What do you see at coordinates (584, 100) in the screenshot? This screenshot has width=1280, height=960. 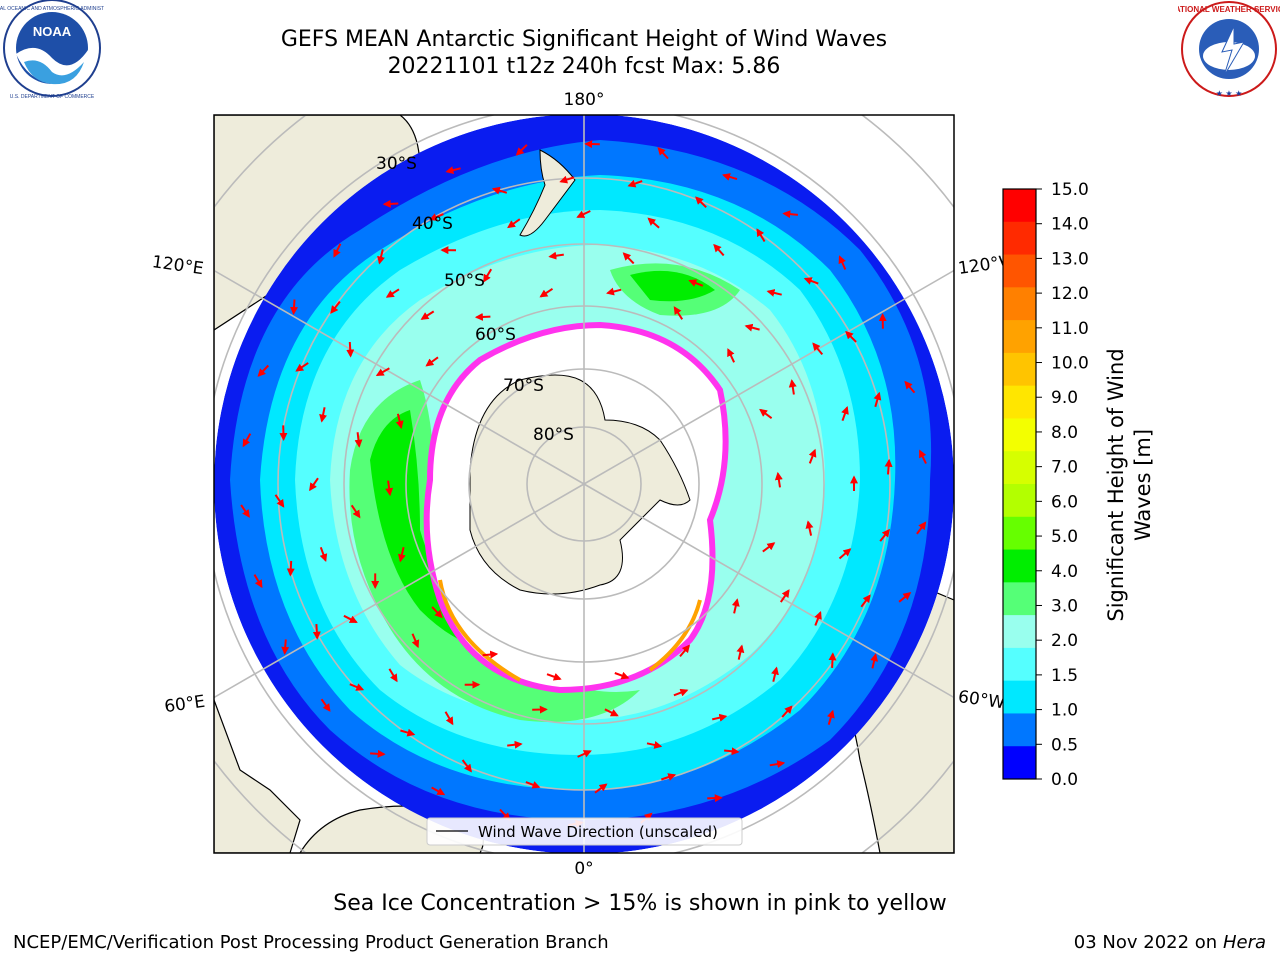 I see `lon-label-180: 180°` at bounding box center [584, 100].